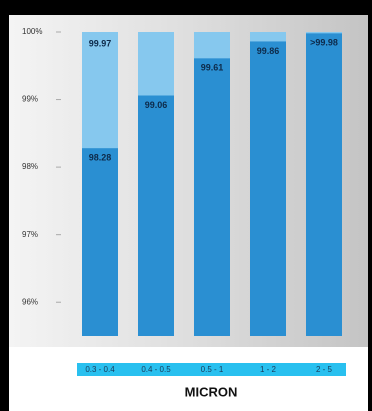  I want to click on x-tick-label: 2 - 5, so click(324, 369).